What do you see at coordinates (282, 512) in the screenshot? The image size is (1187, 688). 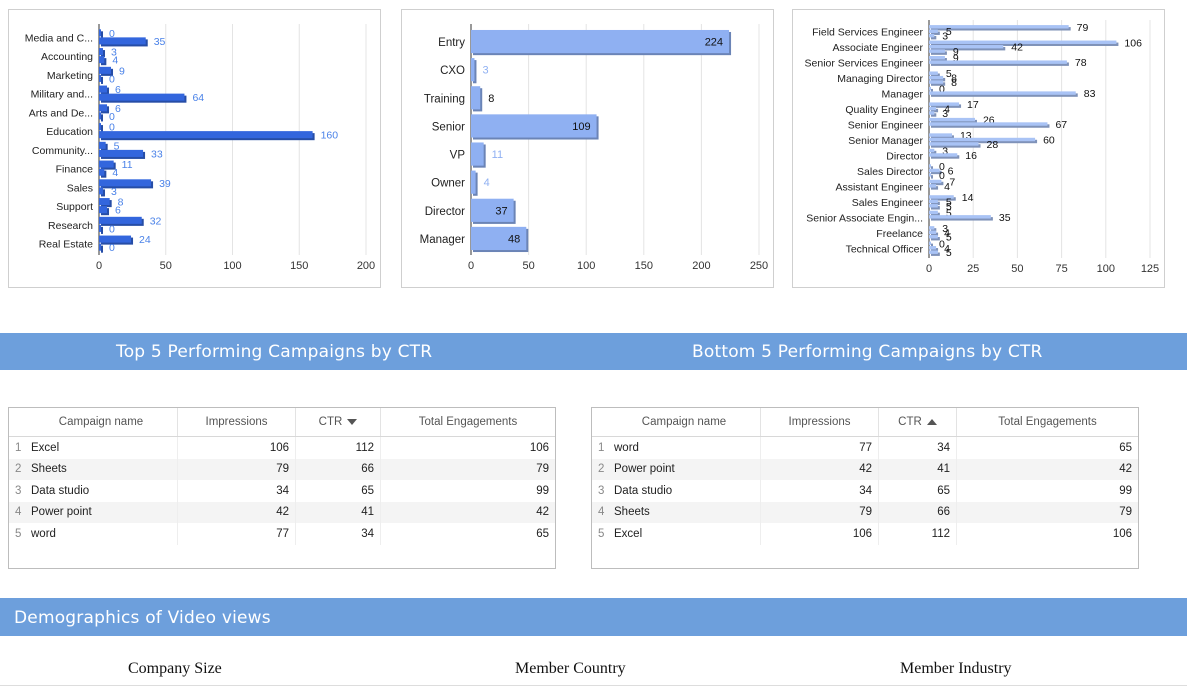 I see `table-row: 4 Power point 42 41 42` at bounding box center [282, 512].